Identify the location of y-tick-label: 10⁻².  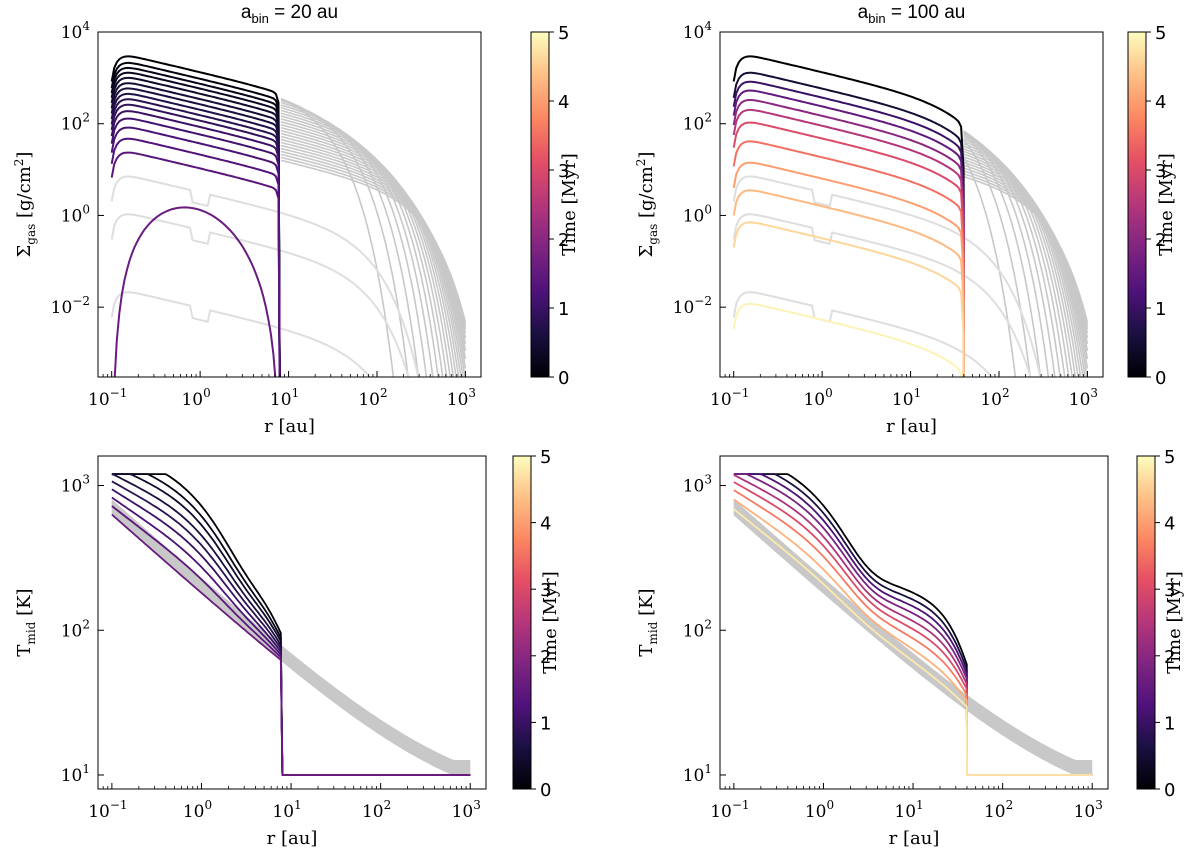
(692, 306).